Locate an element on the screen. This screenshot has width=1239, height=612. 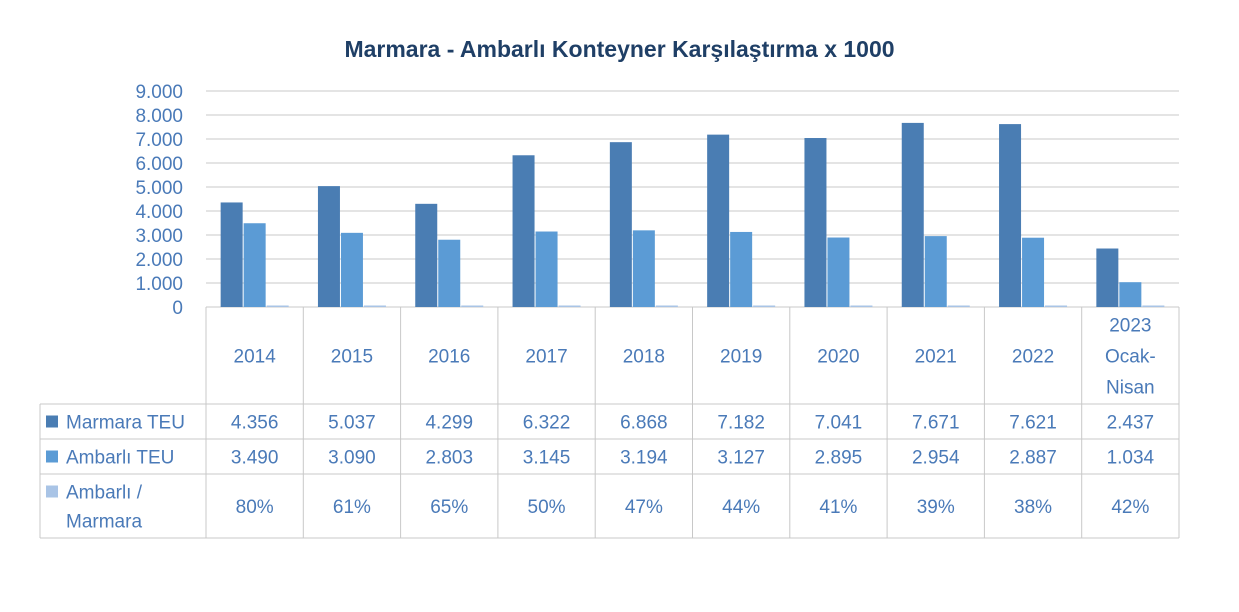
data-table-cell: 6.868 is located at coordinates (644, 423).